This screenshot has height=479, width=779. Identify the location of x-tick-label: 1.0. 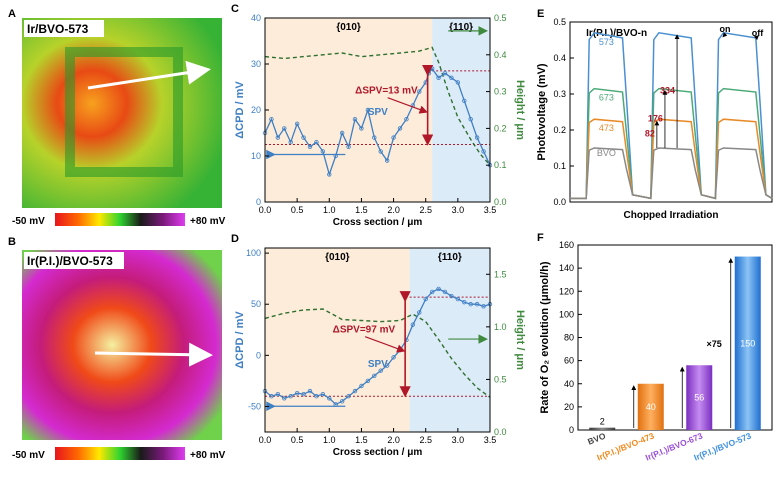
(329, 440).